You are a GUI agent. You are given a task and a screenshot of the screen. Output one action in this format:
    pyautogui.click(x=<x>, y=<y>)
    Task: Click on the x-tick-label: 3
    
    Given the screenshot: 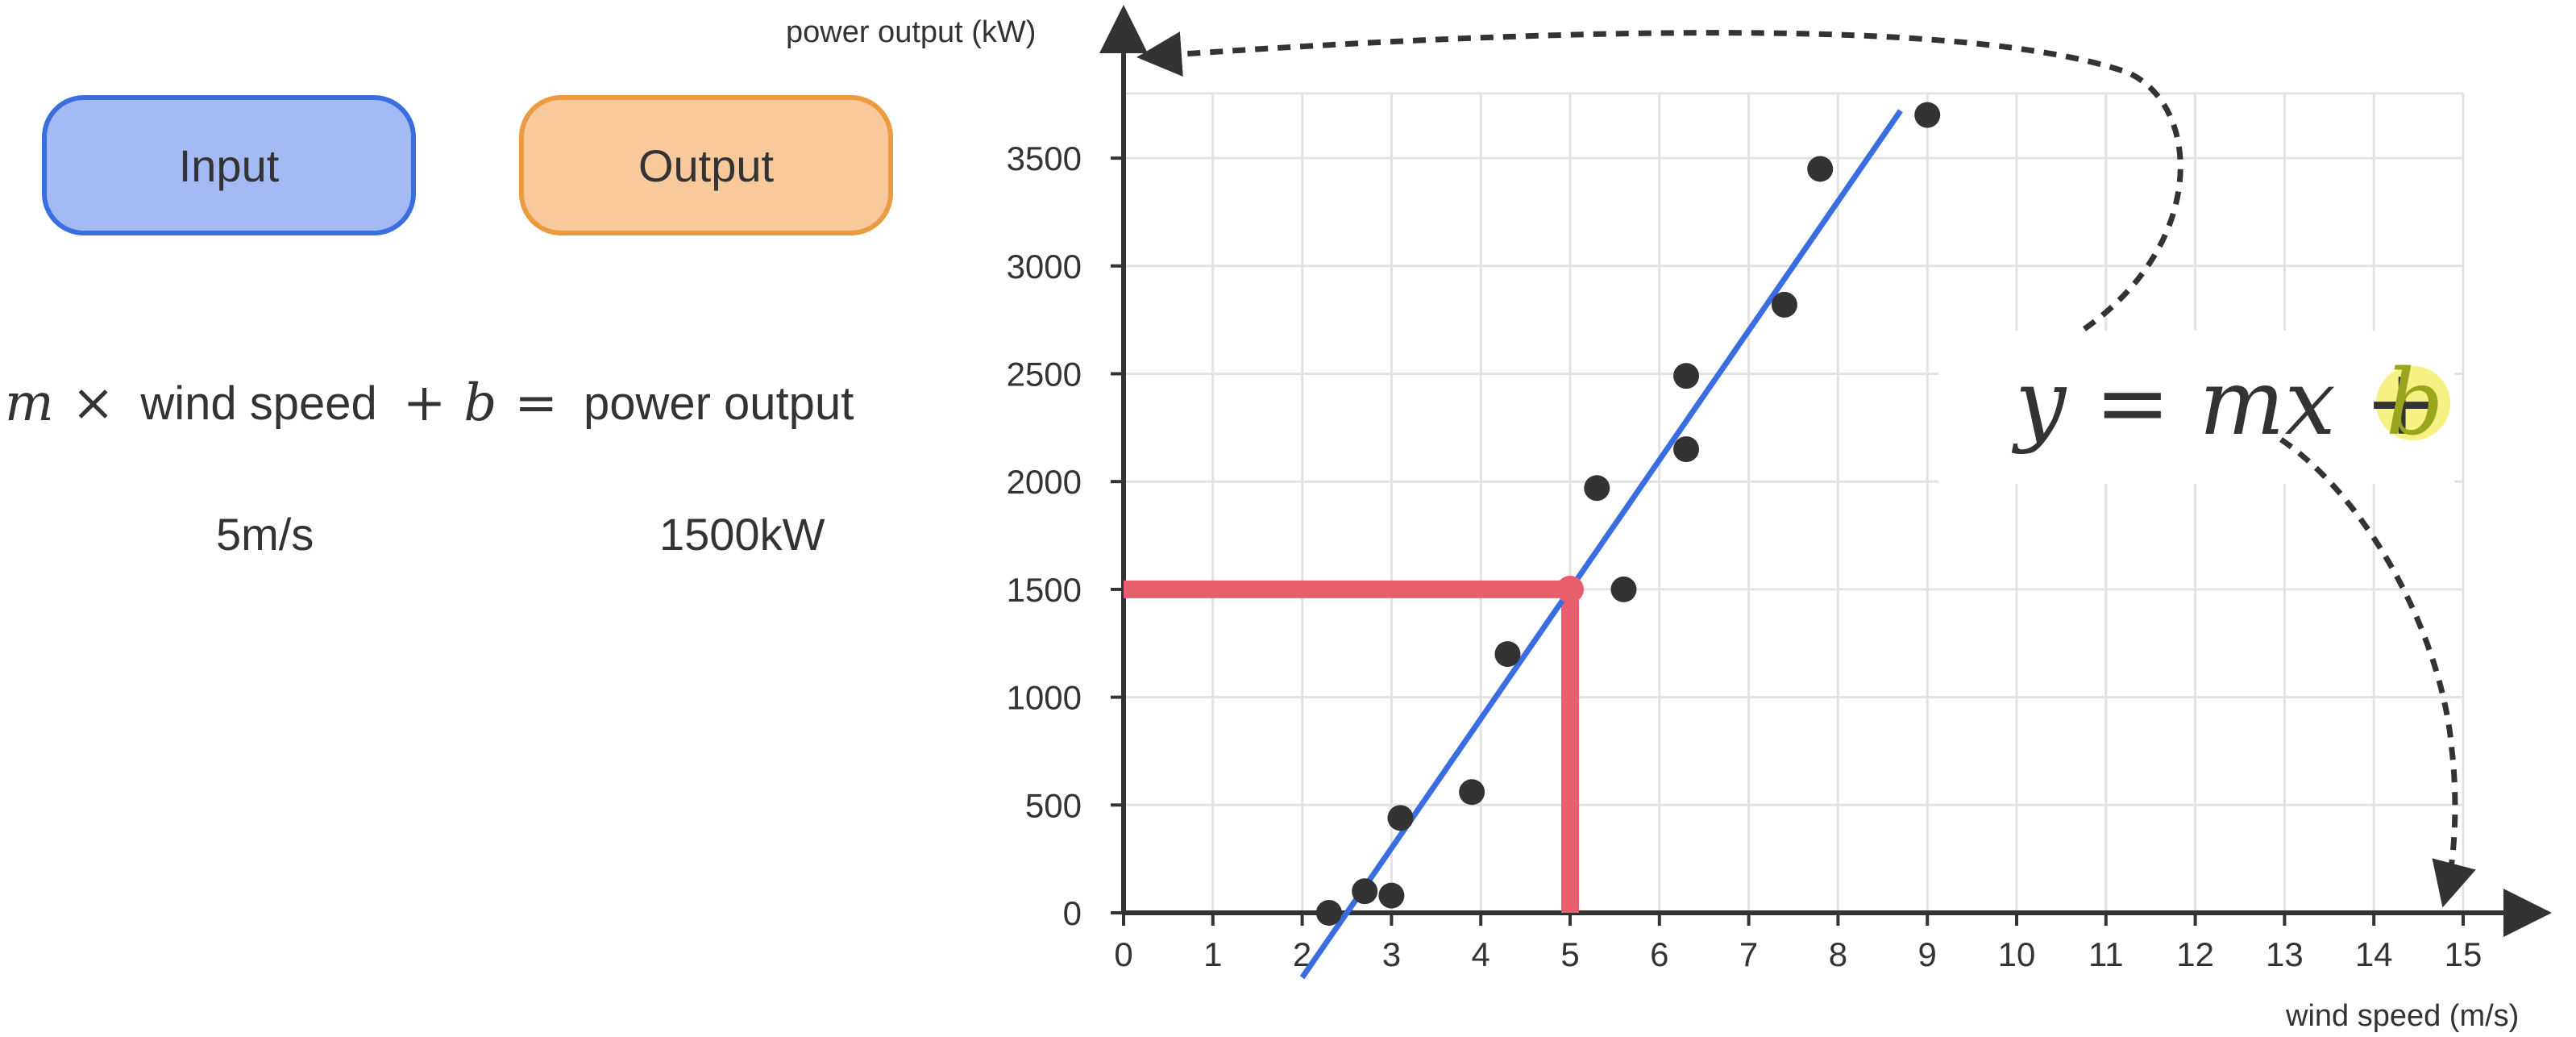 What is the action you would take?
    pyautogui.click(x=1391, y=954)
    